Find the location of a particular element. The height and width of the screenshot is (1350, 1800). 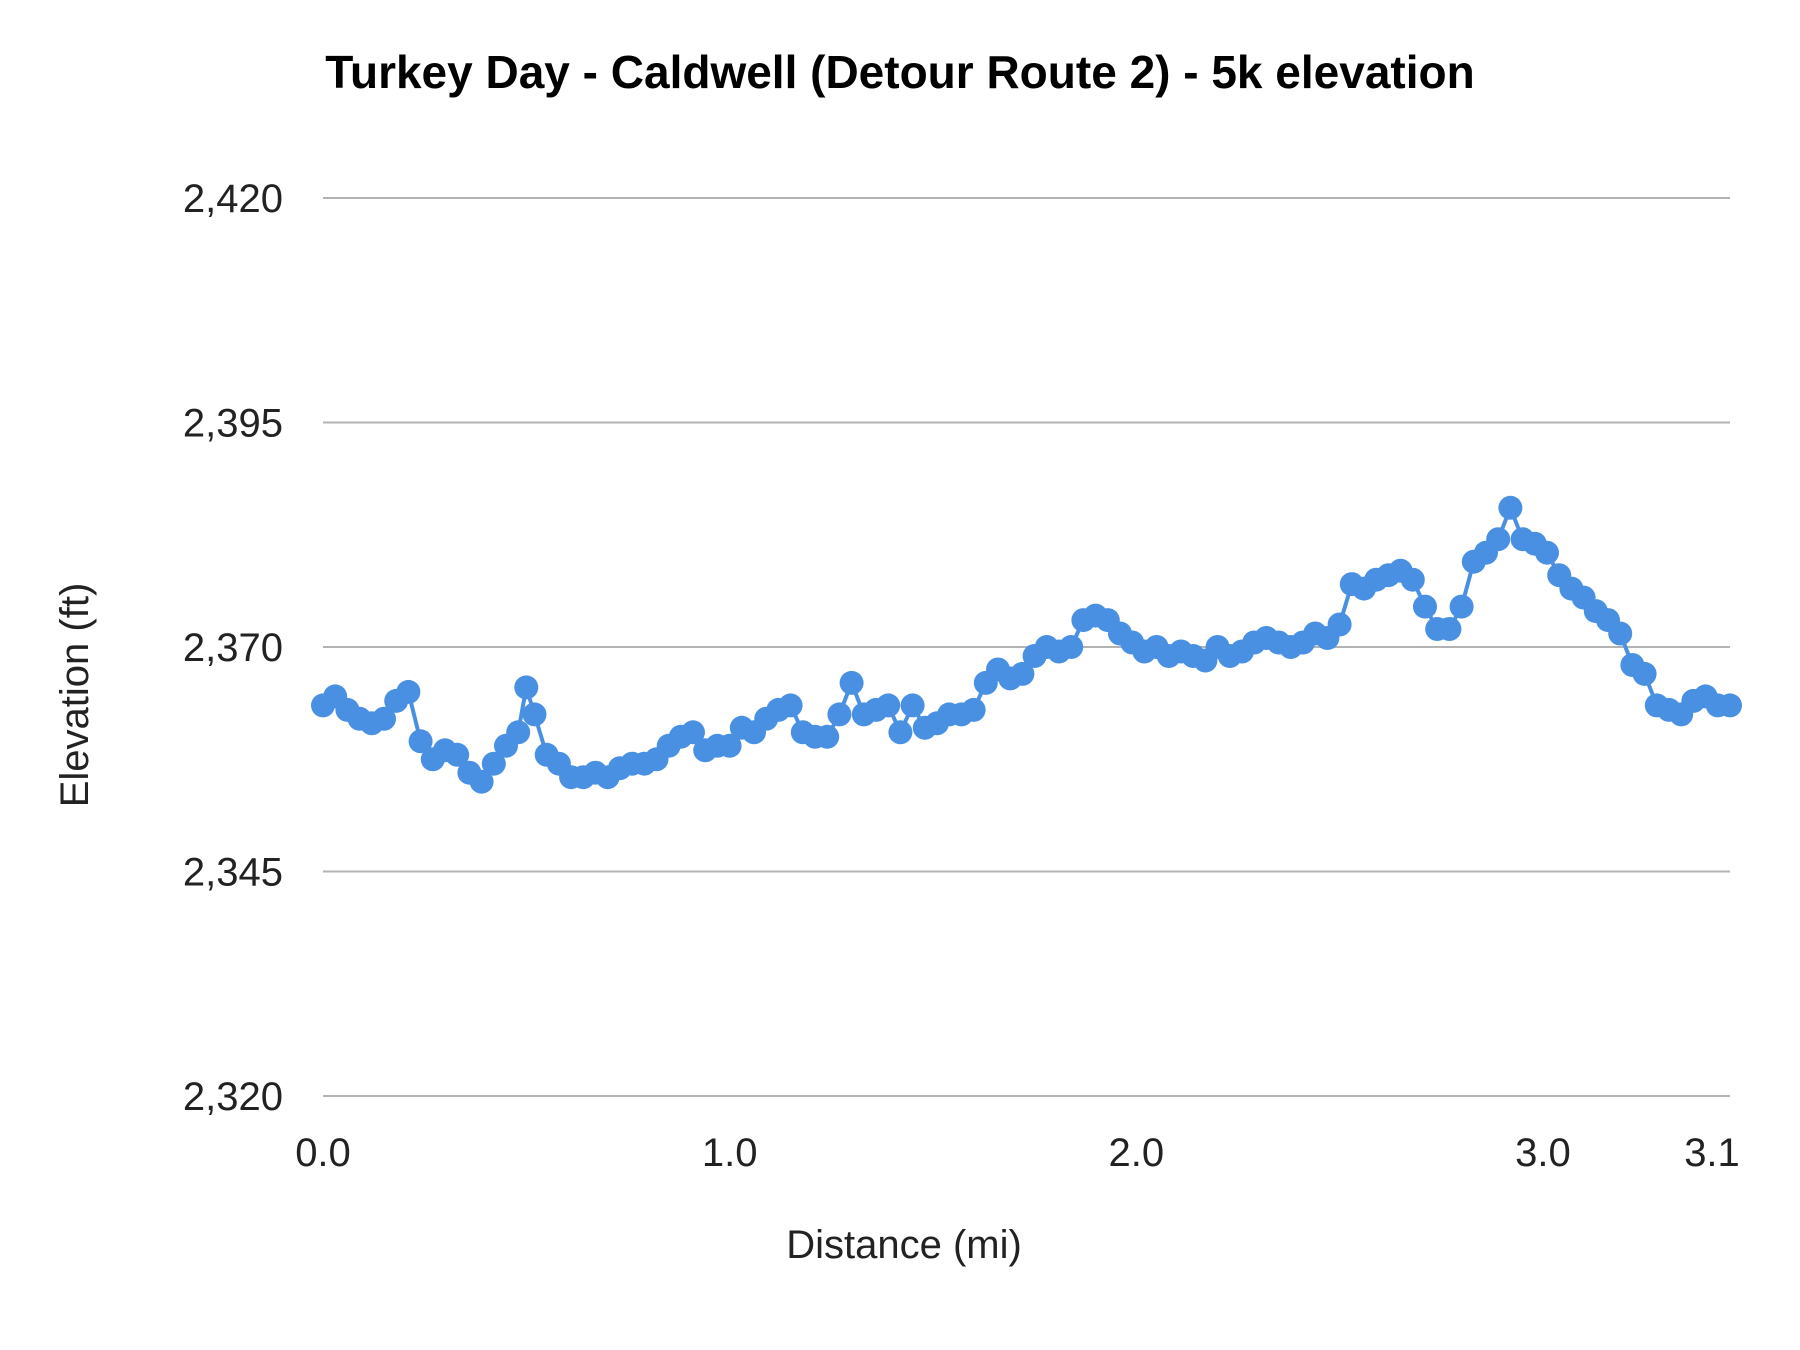

x-tick-label: 2.0 is located at coordinates (1136, 1153).